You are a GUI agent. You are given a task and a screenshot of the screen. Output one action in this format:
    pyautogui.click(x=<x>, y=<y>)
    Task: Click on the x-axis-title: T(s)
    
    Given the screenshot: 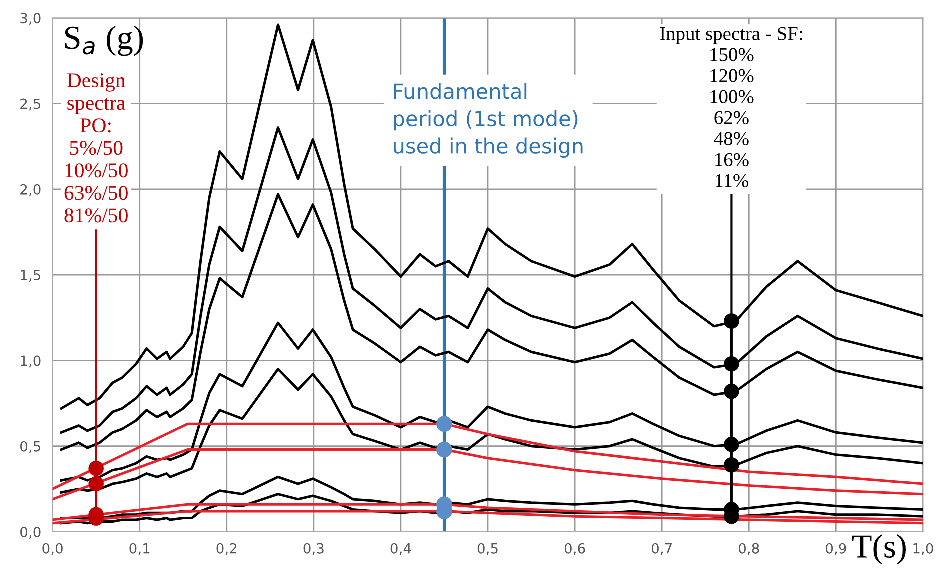 What is the action you would take?
    pyautogui.click(x=879, y=549)
    